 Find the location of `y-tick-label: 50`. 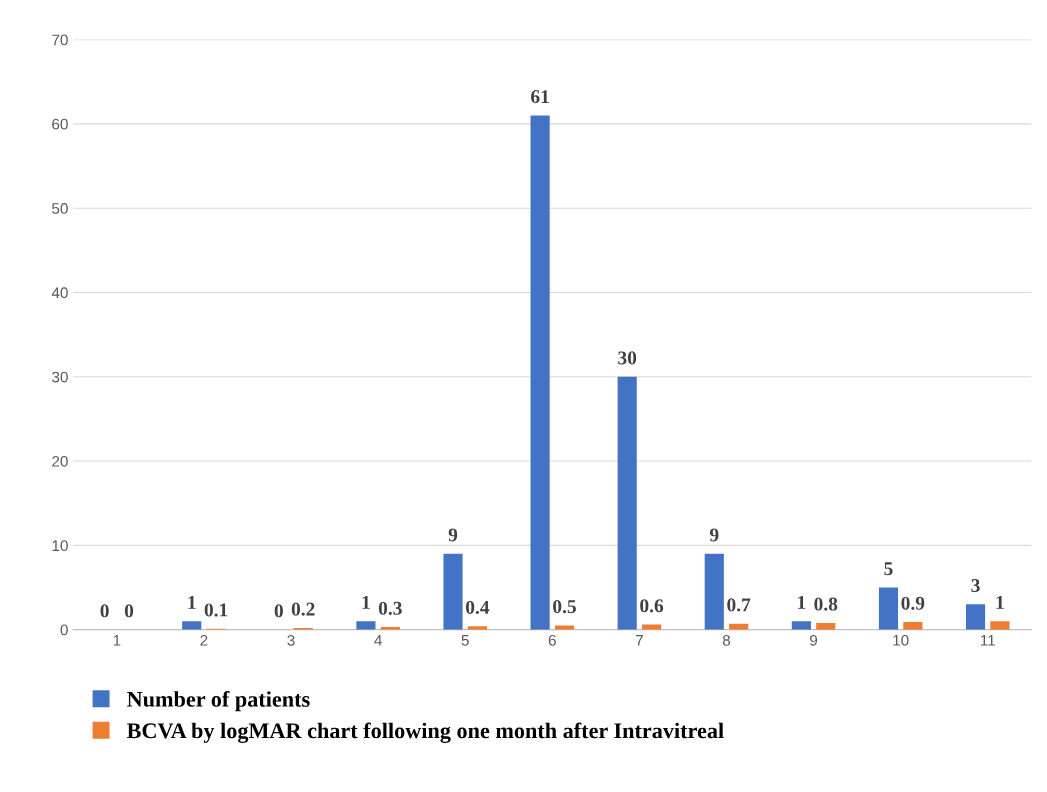

y-tick-label: 50 is located at coordinates (60, 208).